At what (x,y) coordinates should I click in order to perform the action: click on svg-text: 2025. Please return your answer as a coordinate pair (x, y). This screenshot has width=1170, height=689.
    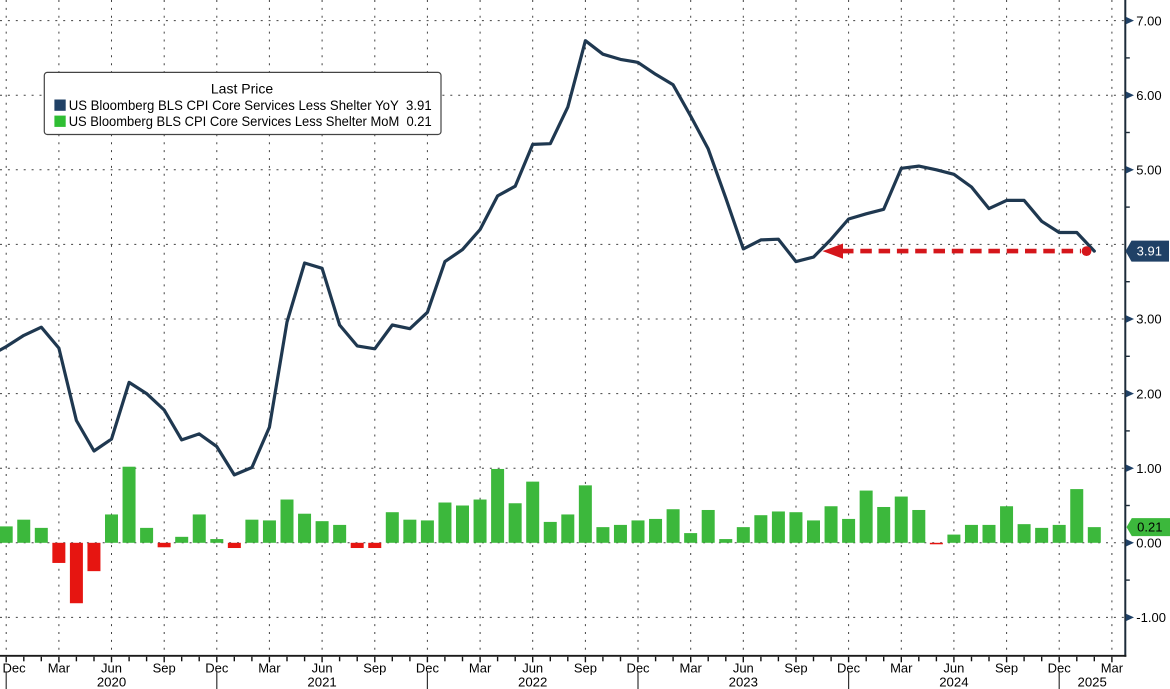
    Looking at the image, I should click on (1092, 682).